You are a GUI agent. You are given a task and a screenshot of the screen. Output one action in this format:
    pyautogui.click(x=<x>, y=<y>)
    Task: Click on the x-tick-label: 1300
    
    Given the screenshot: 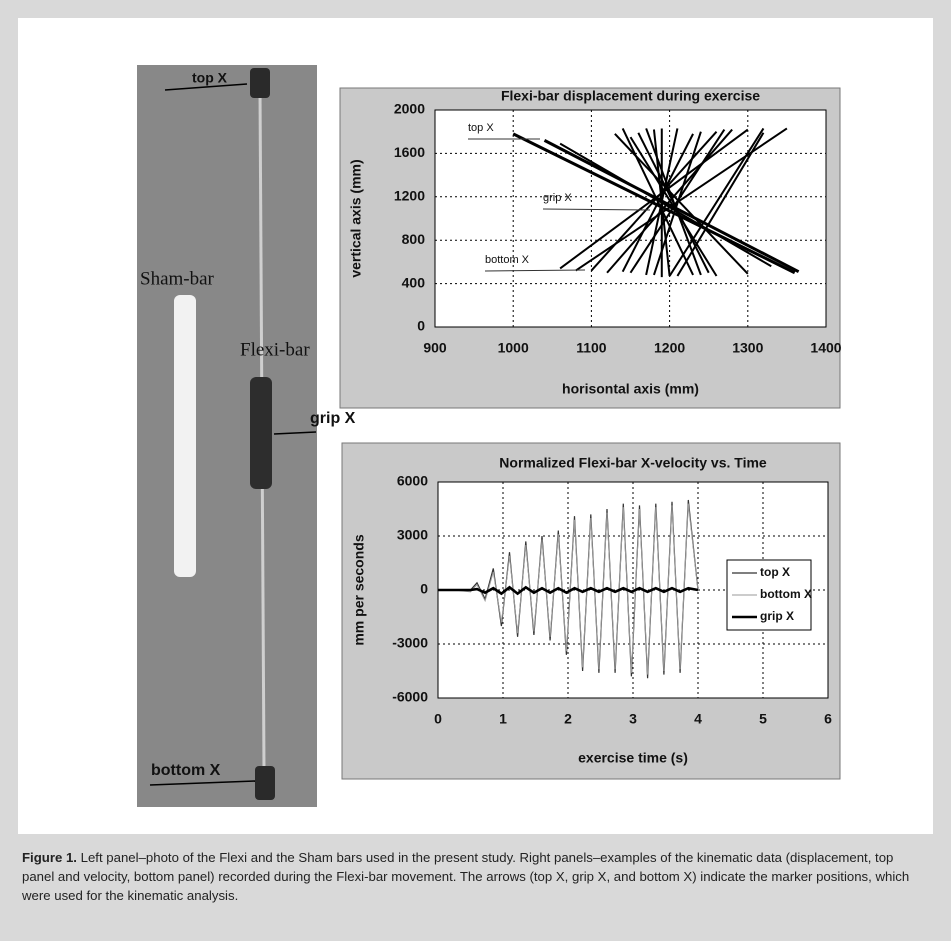 What is the action you would take?
    pyautogui.click(x=747, y=348)
    